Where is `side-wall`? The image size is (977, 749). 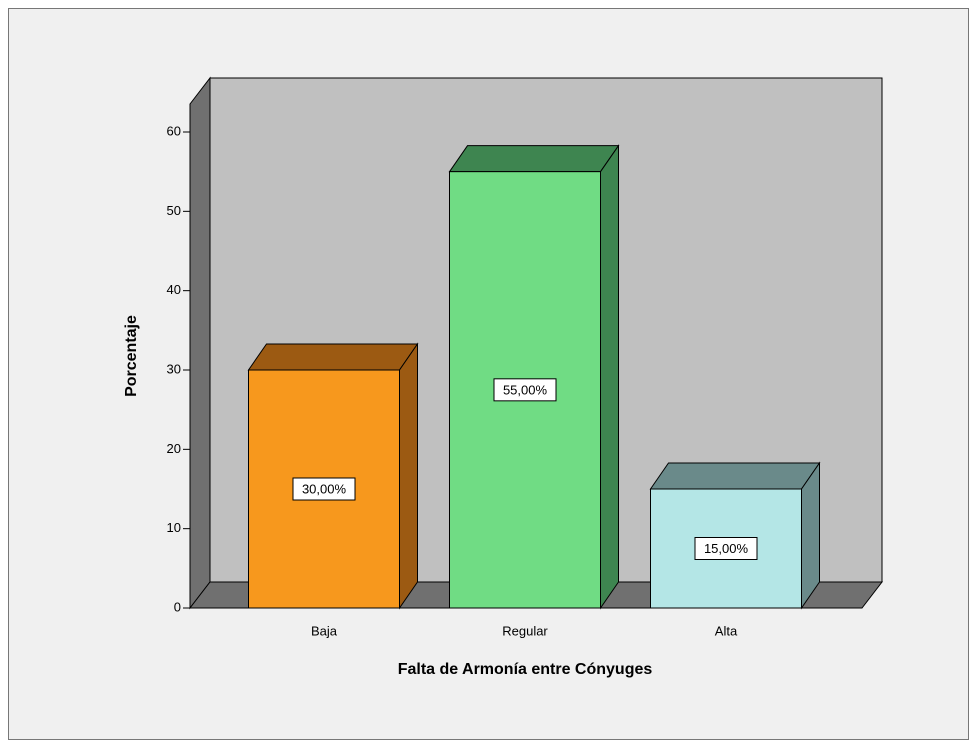
side-wall is located at coordinates (200, 343).